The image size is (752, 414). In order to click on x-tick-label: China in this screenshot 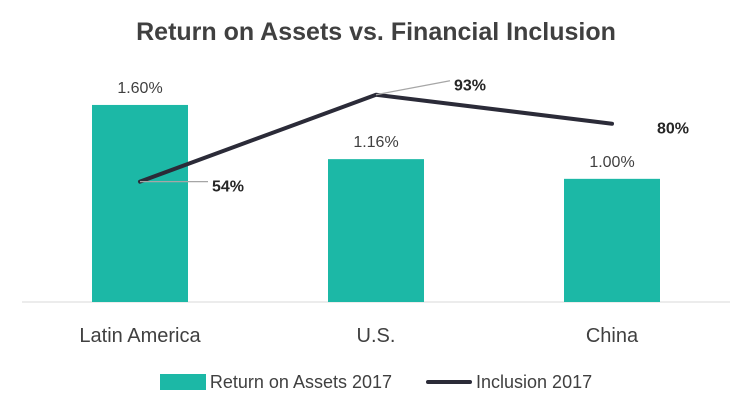, I will do `click(612, 336)`.